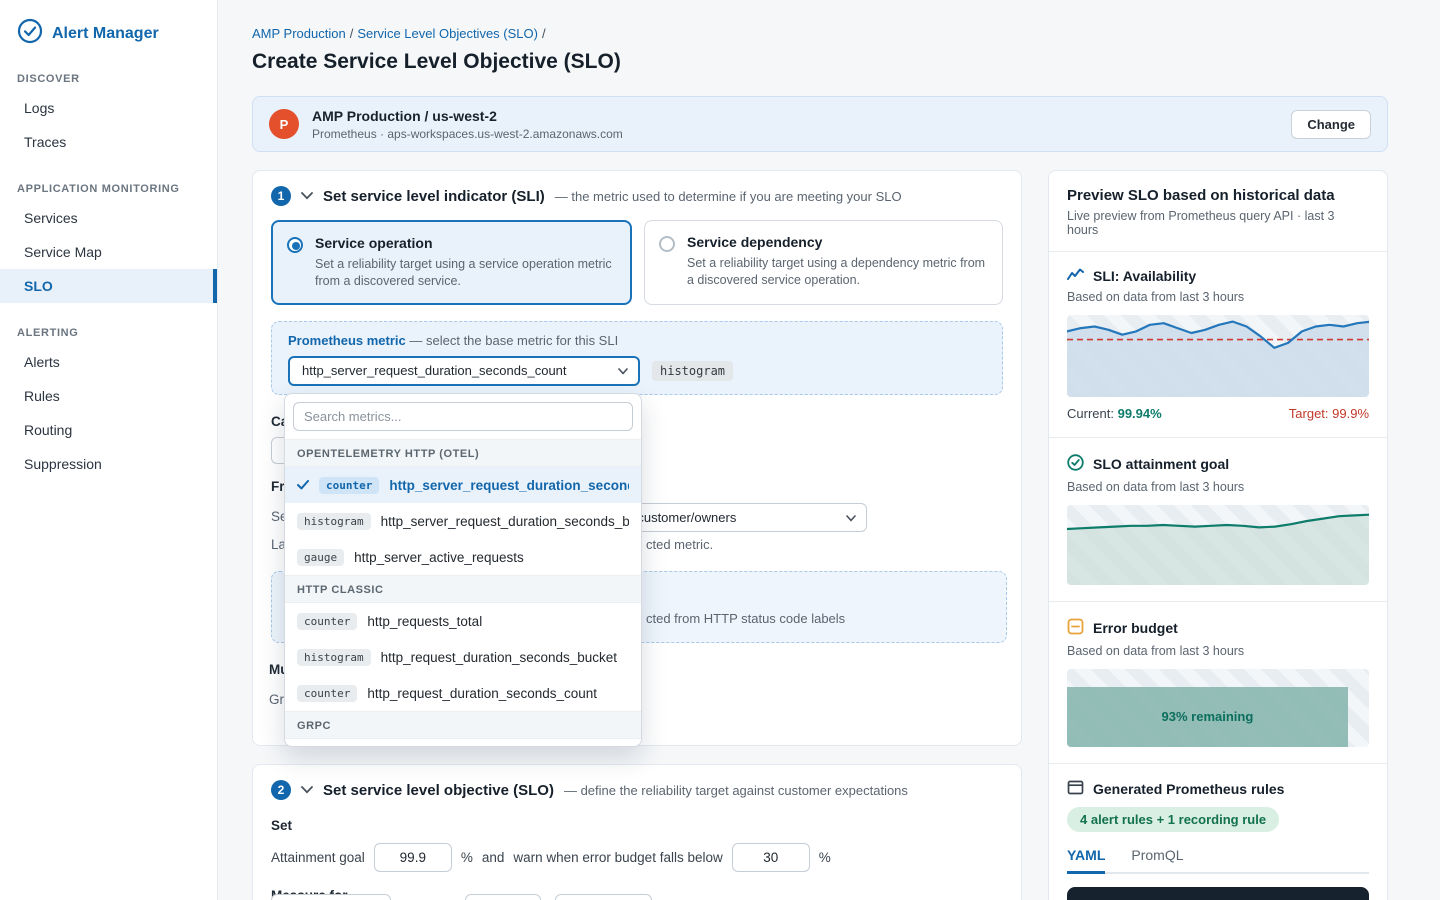 The height and width of the screenshot is (900, 1440). I want to click on sidebar-item-services: Services, so click(51, 218).